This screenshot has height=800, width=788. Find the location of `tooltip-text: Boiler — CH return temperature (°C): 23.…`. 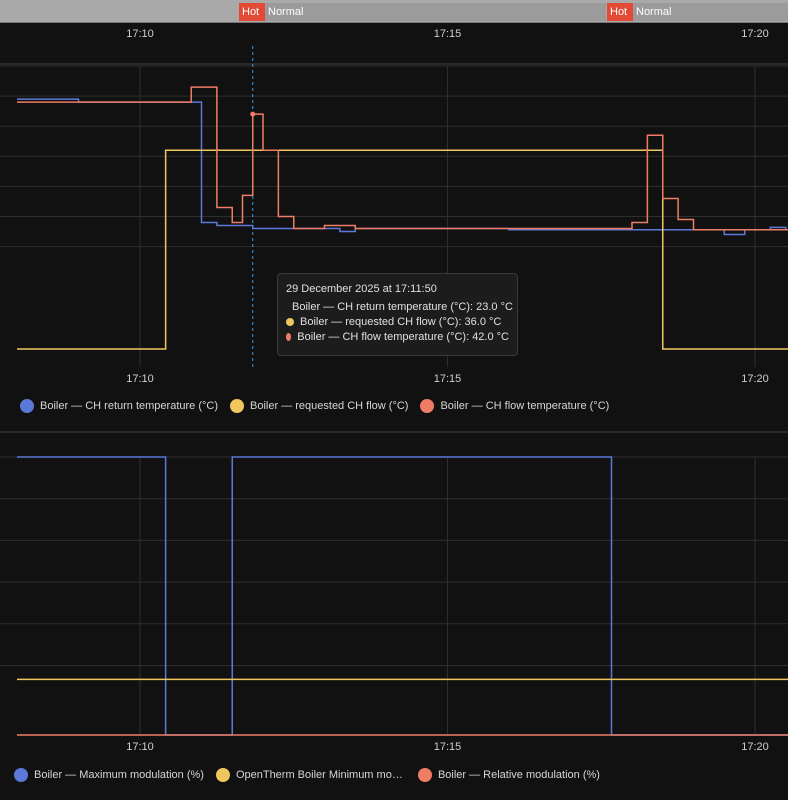

tooltip-text: Boiler — CH return temperature (°C): 23.… is located at coordinates (402, 307).